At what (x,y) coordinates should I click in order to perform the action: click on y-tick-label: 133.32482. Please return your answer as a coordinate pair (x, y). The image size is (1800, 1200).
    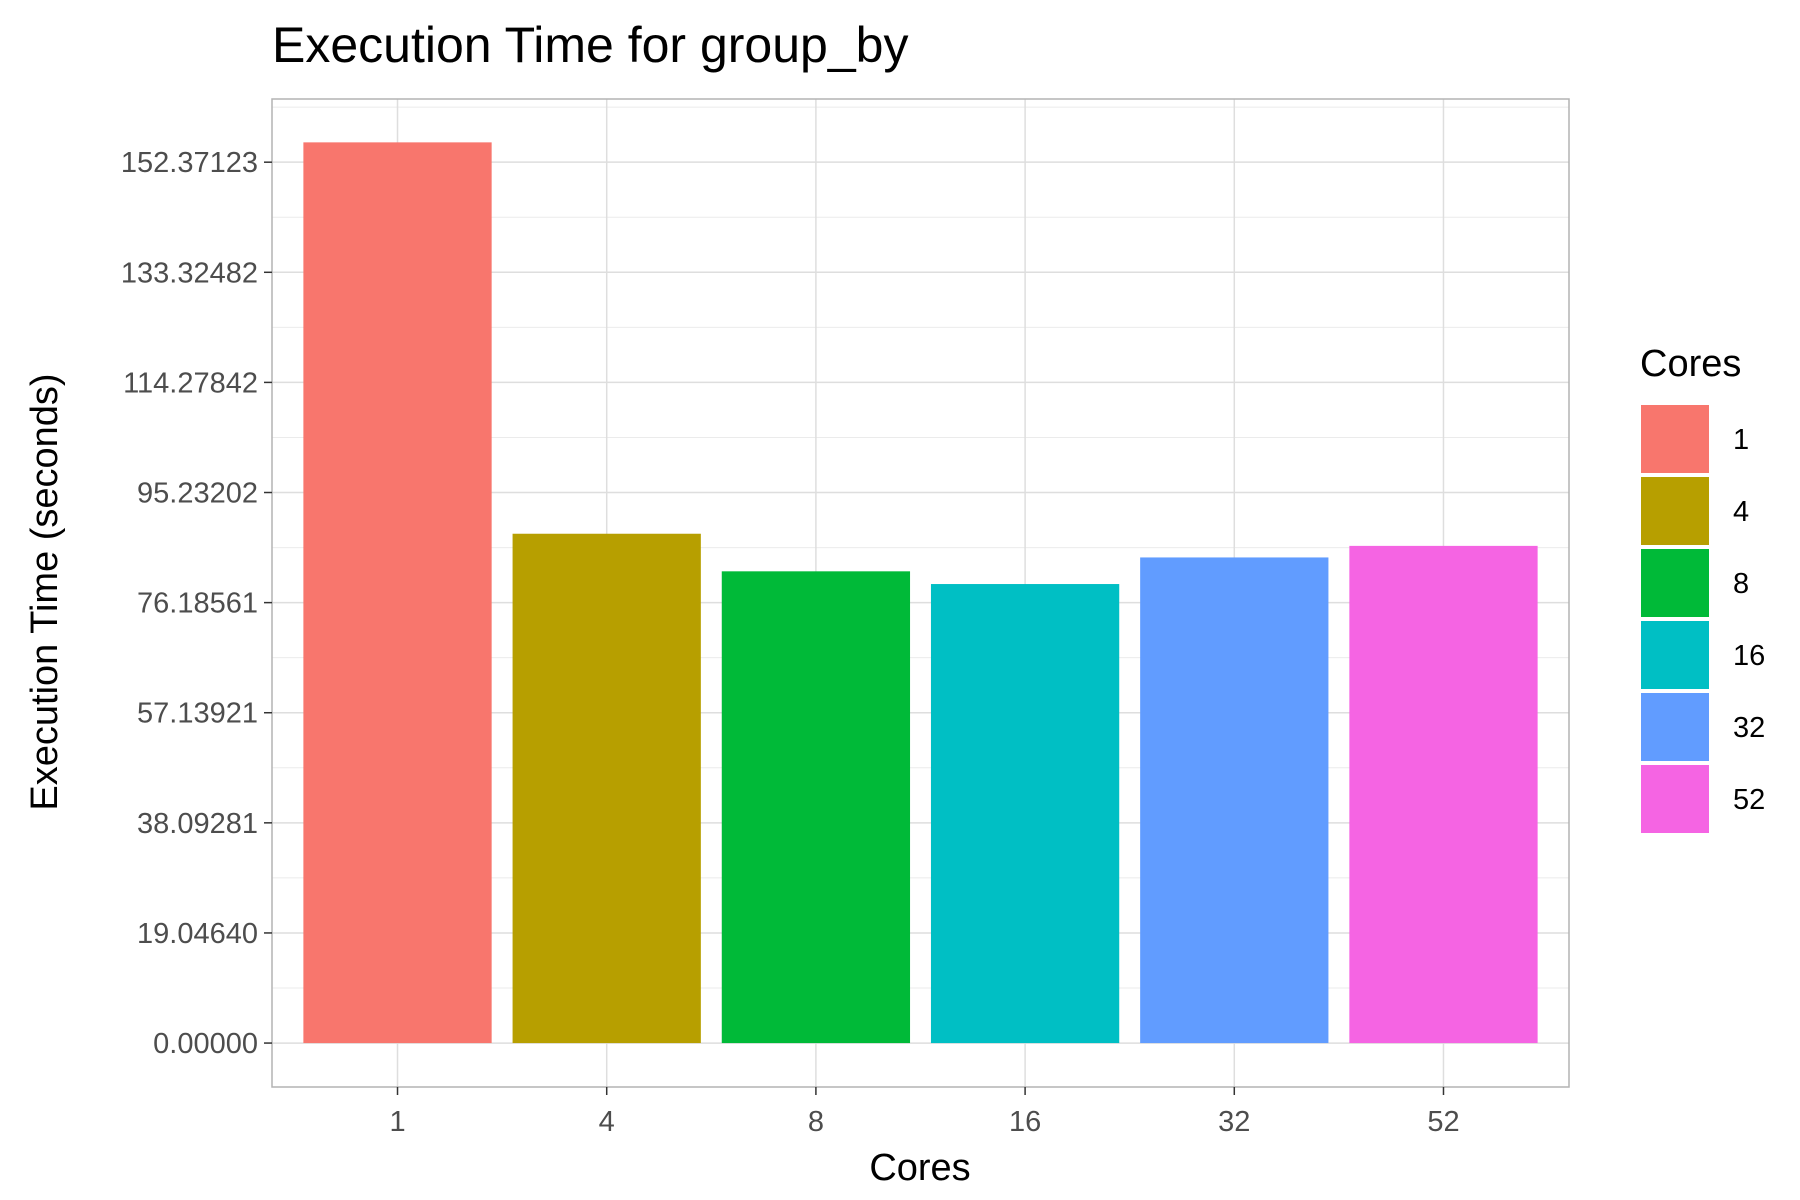
    Looking at the image, I should click on (189, 273).